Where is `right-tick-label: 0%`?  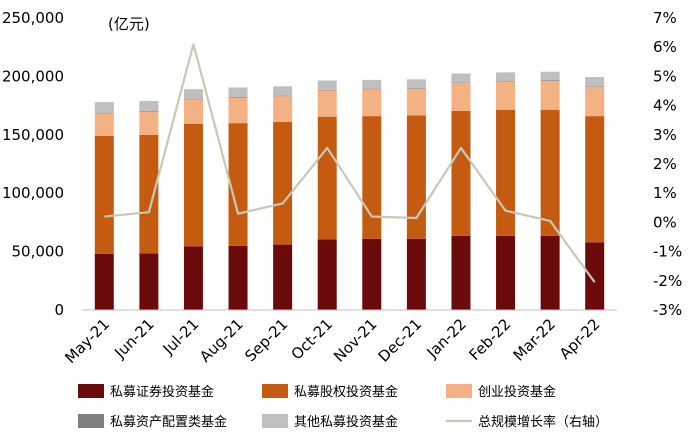
right-tick-label: 0% is located at coordinates (665, 222).